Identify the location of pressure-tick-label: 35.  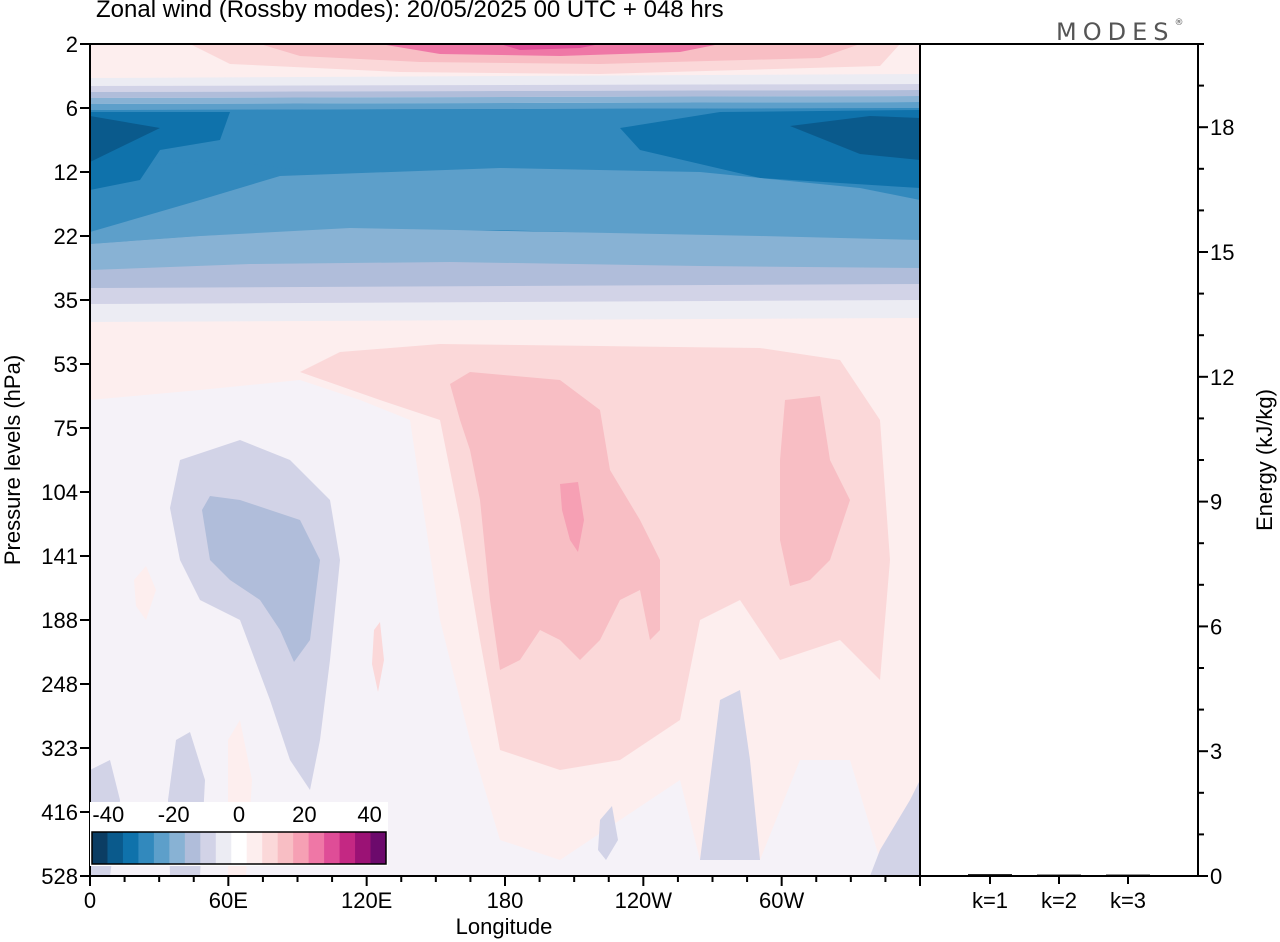
(66, 300).